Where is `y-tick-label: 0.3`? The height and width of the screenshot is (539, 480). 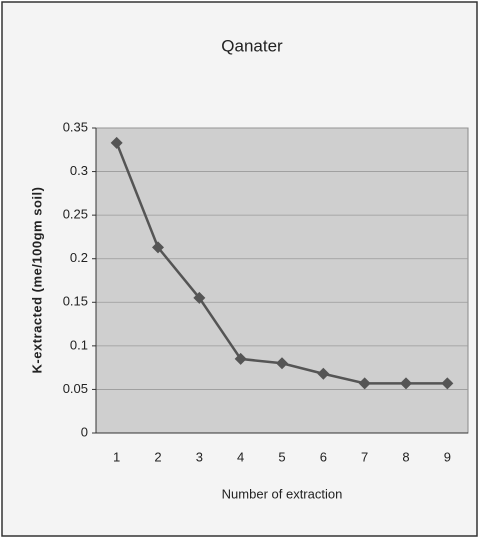 y-tick-label: 0.3 is located at coordinates (79, 170).